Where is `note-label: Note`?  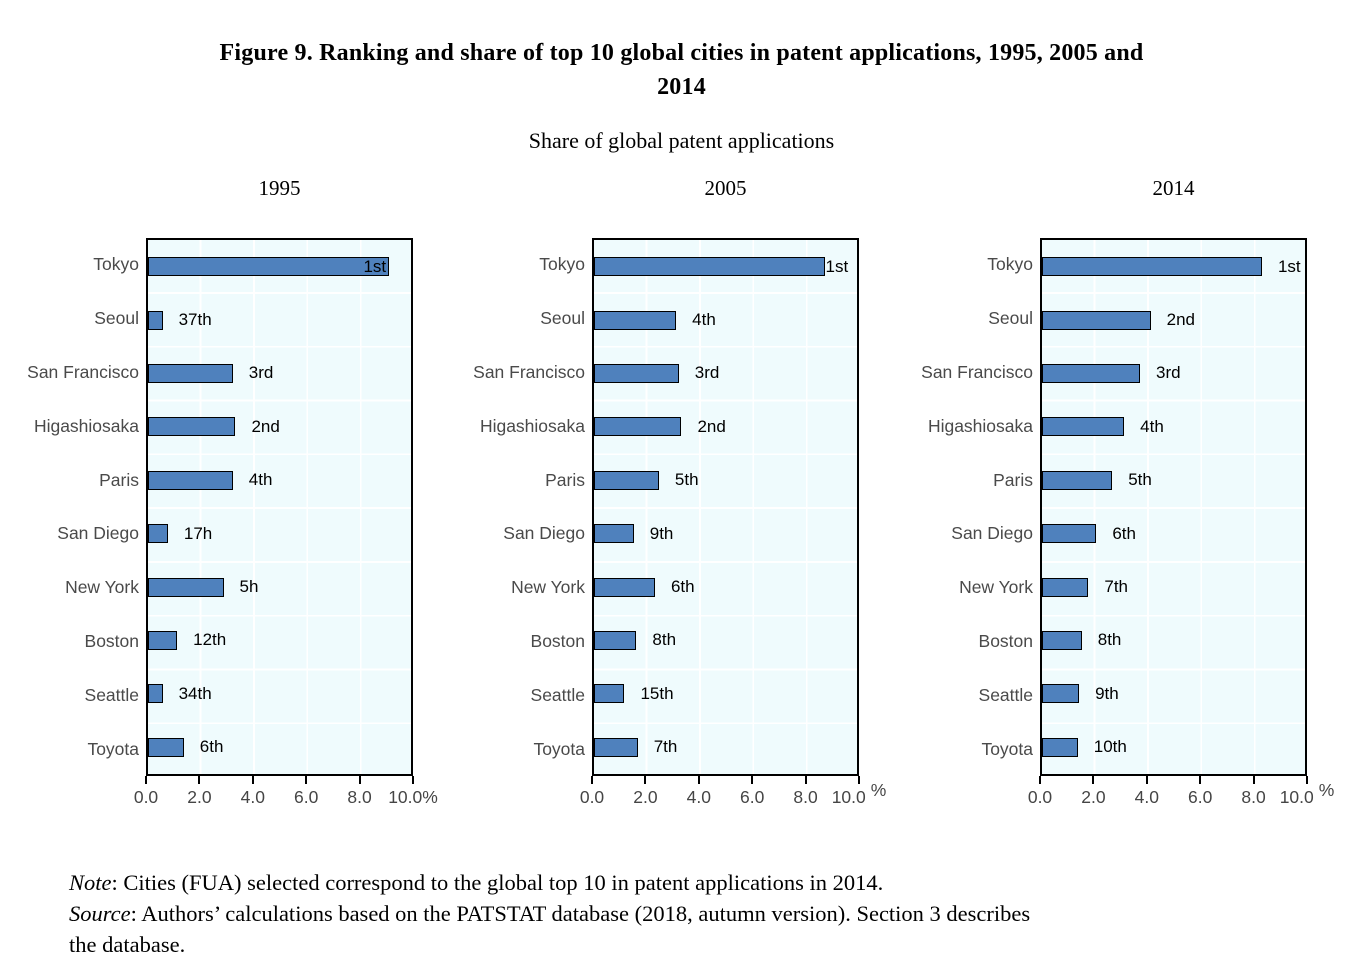
note-label: Note is located at coordinates (90, 882).